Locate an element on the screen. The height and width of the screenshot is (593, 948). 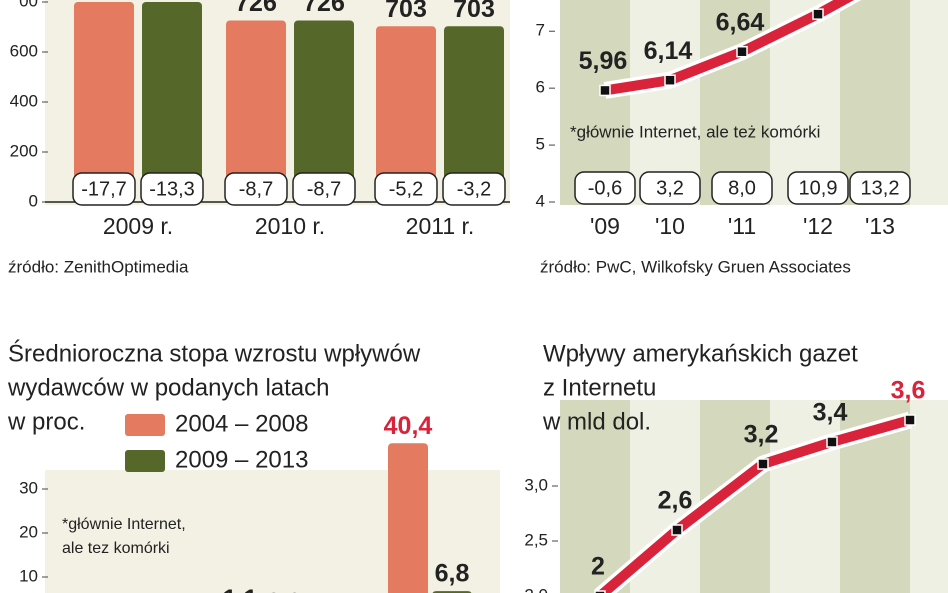
x-tick-label: '12 is located at coordinates (818, 226).